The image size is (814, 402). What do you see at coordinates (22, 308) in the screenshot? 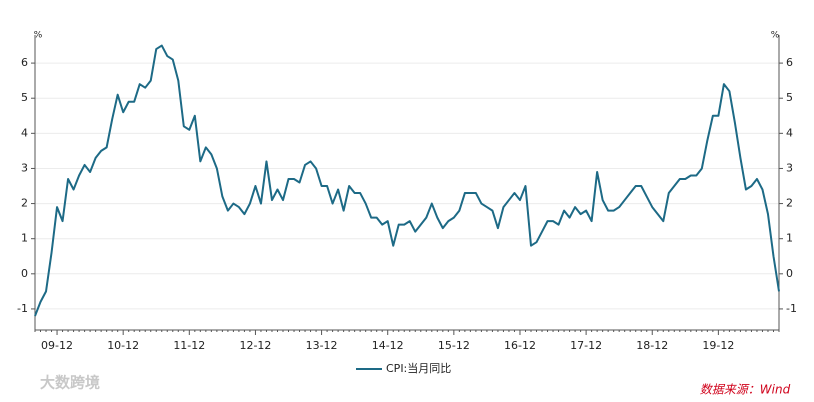
I see `y-tick-label: -1` at bounding box center [22, 308].